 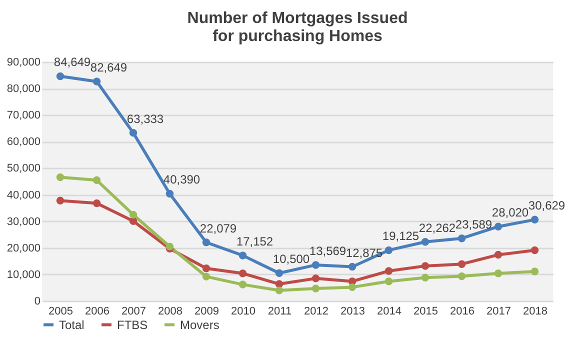 What do you see at coordinates (510, 213) in the screenshot?
I see `data-label: 28,020` at bounding box center [510, 213].